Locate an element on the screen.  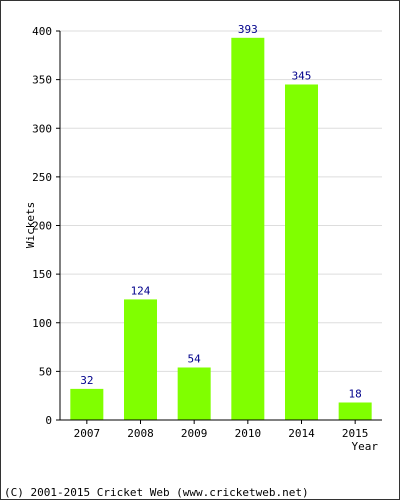
x-axis-ticks: 2007 2008 2009 2010 2014 2015 is located at coordinates (221, 430).